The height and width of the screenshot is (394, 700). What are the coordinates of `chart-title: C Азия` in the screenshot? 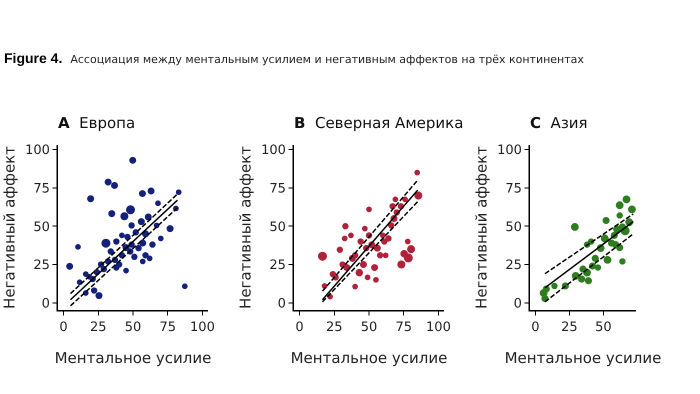 It's located at (559, 123).